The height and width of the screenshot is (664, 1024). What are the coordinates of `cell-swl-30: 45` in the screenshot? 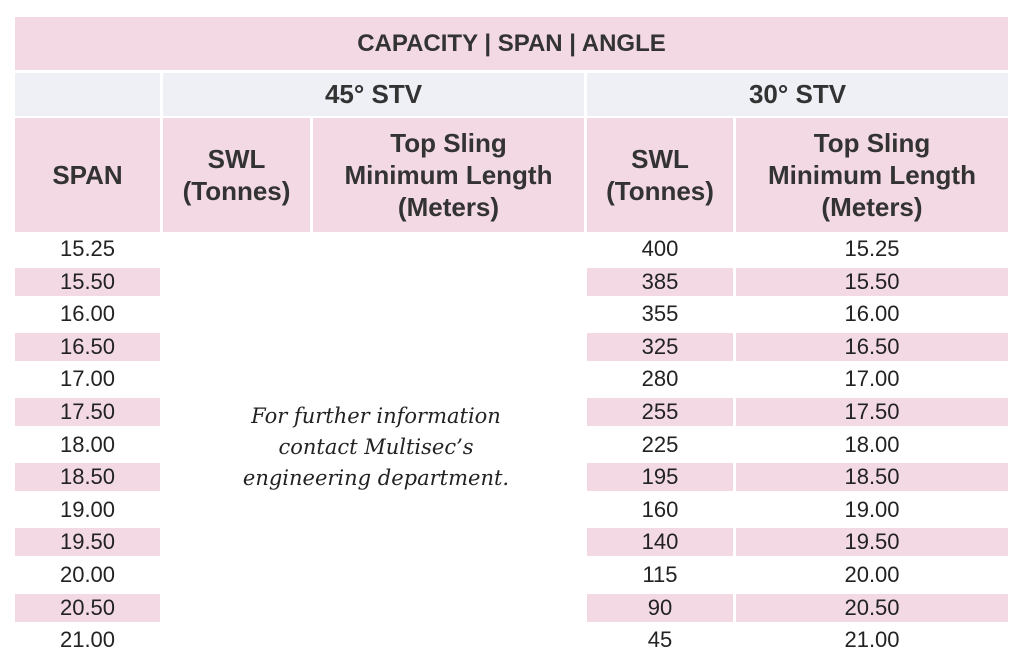 It's located at (660, 639).